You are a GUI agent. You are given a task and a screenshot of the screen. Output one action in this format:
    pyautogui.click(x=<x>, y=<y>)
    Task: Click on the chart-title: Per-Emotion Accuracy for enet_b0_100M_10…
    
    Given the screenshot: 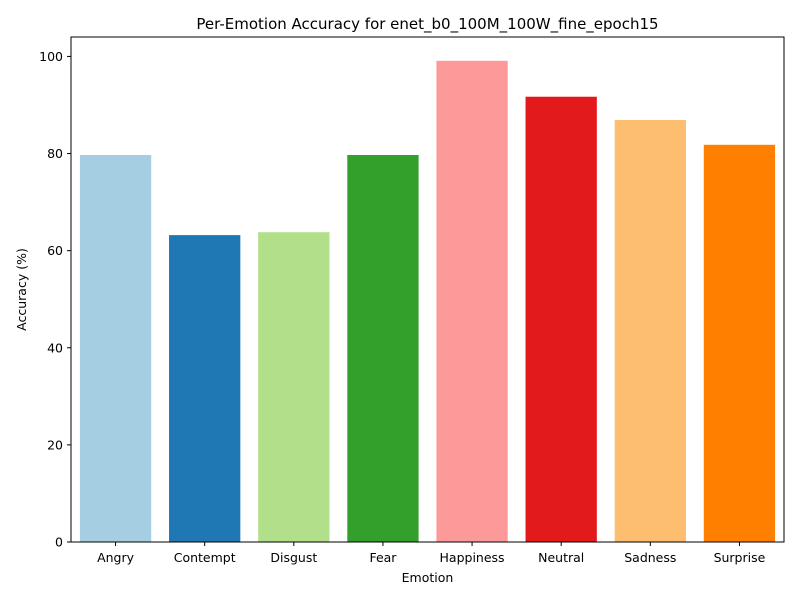 What is the action you would take?
    pyautogui.click(x=427, y=24)
    